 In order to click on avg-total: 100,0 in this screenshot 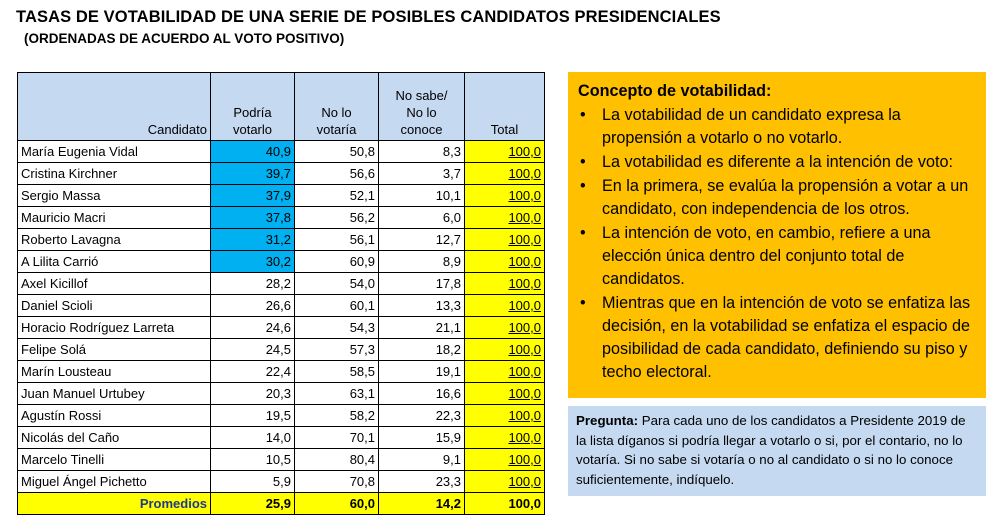, I will do `click(504, 503)`.